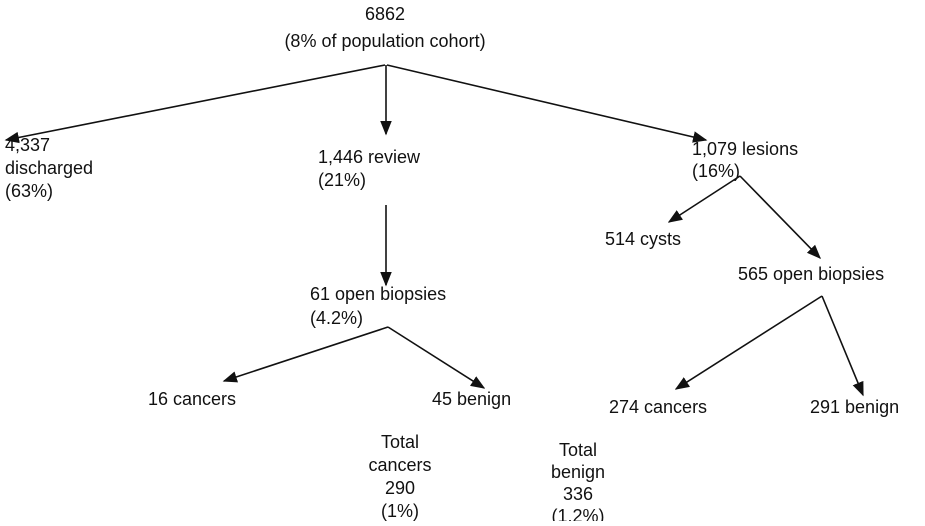  Describe the element at coordinates (369, 168) in the screenshot. I see `node: 1,446 review (21%)` at that location.